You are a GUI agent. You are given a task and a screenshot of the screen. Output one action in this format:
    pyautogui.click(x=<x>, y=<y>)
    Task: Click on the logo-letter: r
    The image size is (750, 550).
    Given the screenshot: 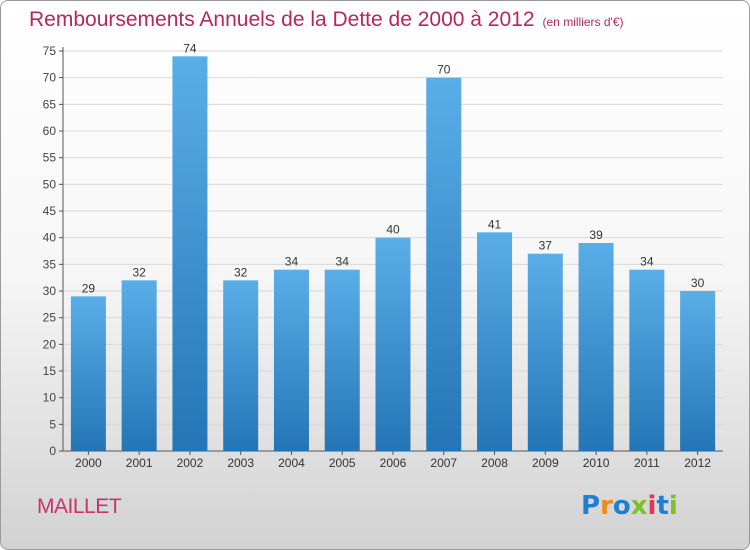 What is the action you would take?
    pyautogui.click(x=606, y=506)
    